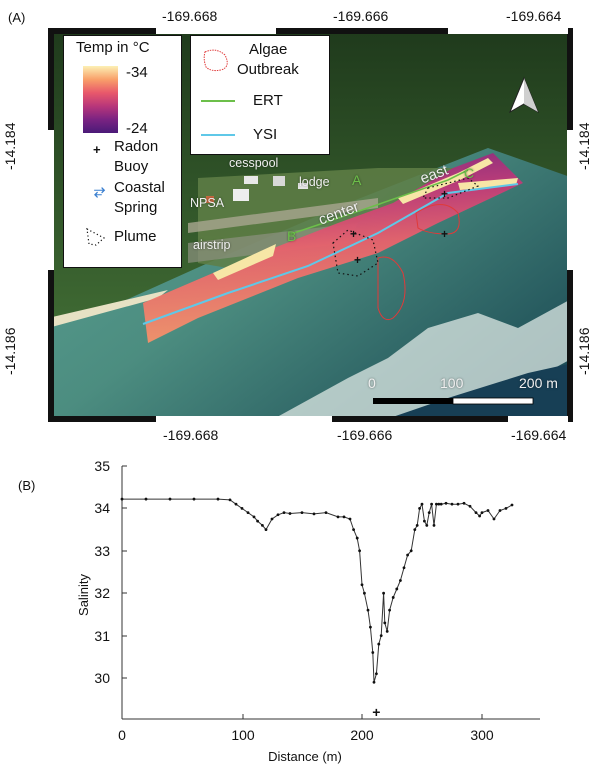  I want to click on legend-spring-line2: Spring, so click(136, 207).